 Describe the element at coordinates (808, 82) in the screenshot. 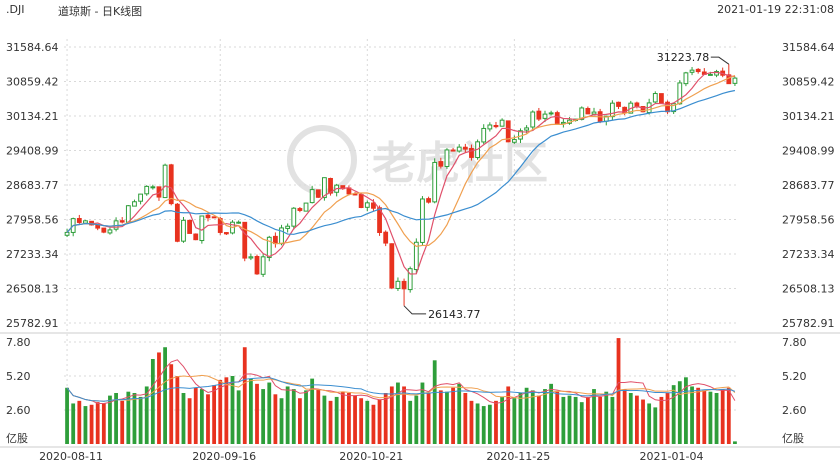

I see `price-tick-right: 30859.42` at that location.